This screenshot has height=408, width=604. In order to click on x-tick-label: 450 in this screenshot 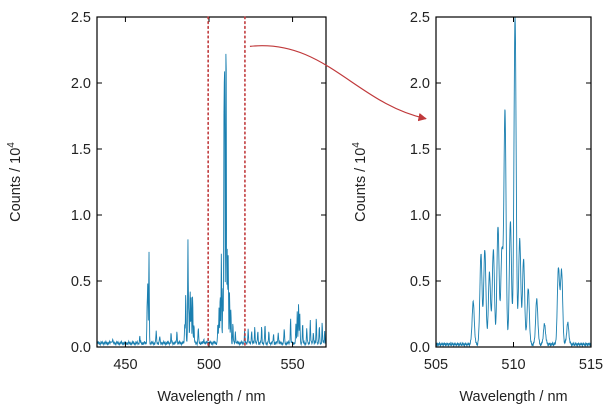, I will do `click(125, 365)`.